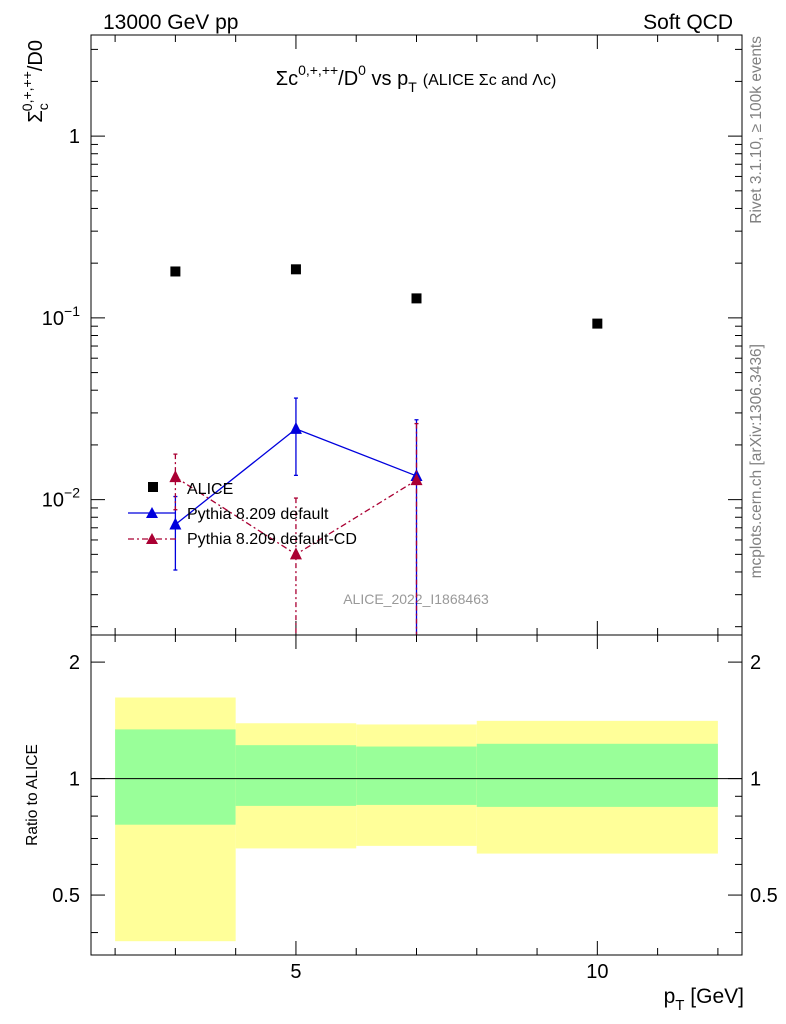 This screenshot has height=1024, width=786. What do you see at coordinates (152, 512) in the screenshot?
I see `legend-marker-pythia-default` at bounding box center [152, 512].